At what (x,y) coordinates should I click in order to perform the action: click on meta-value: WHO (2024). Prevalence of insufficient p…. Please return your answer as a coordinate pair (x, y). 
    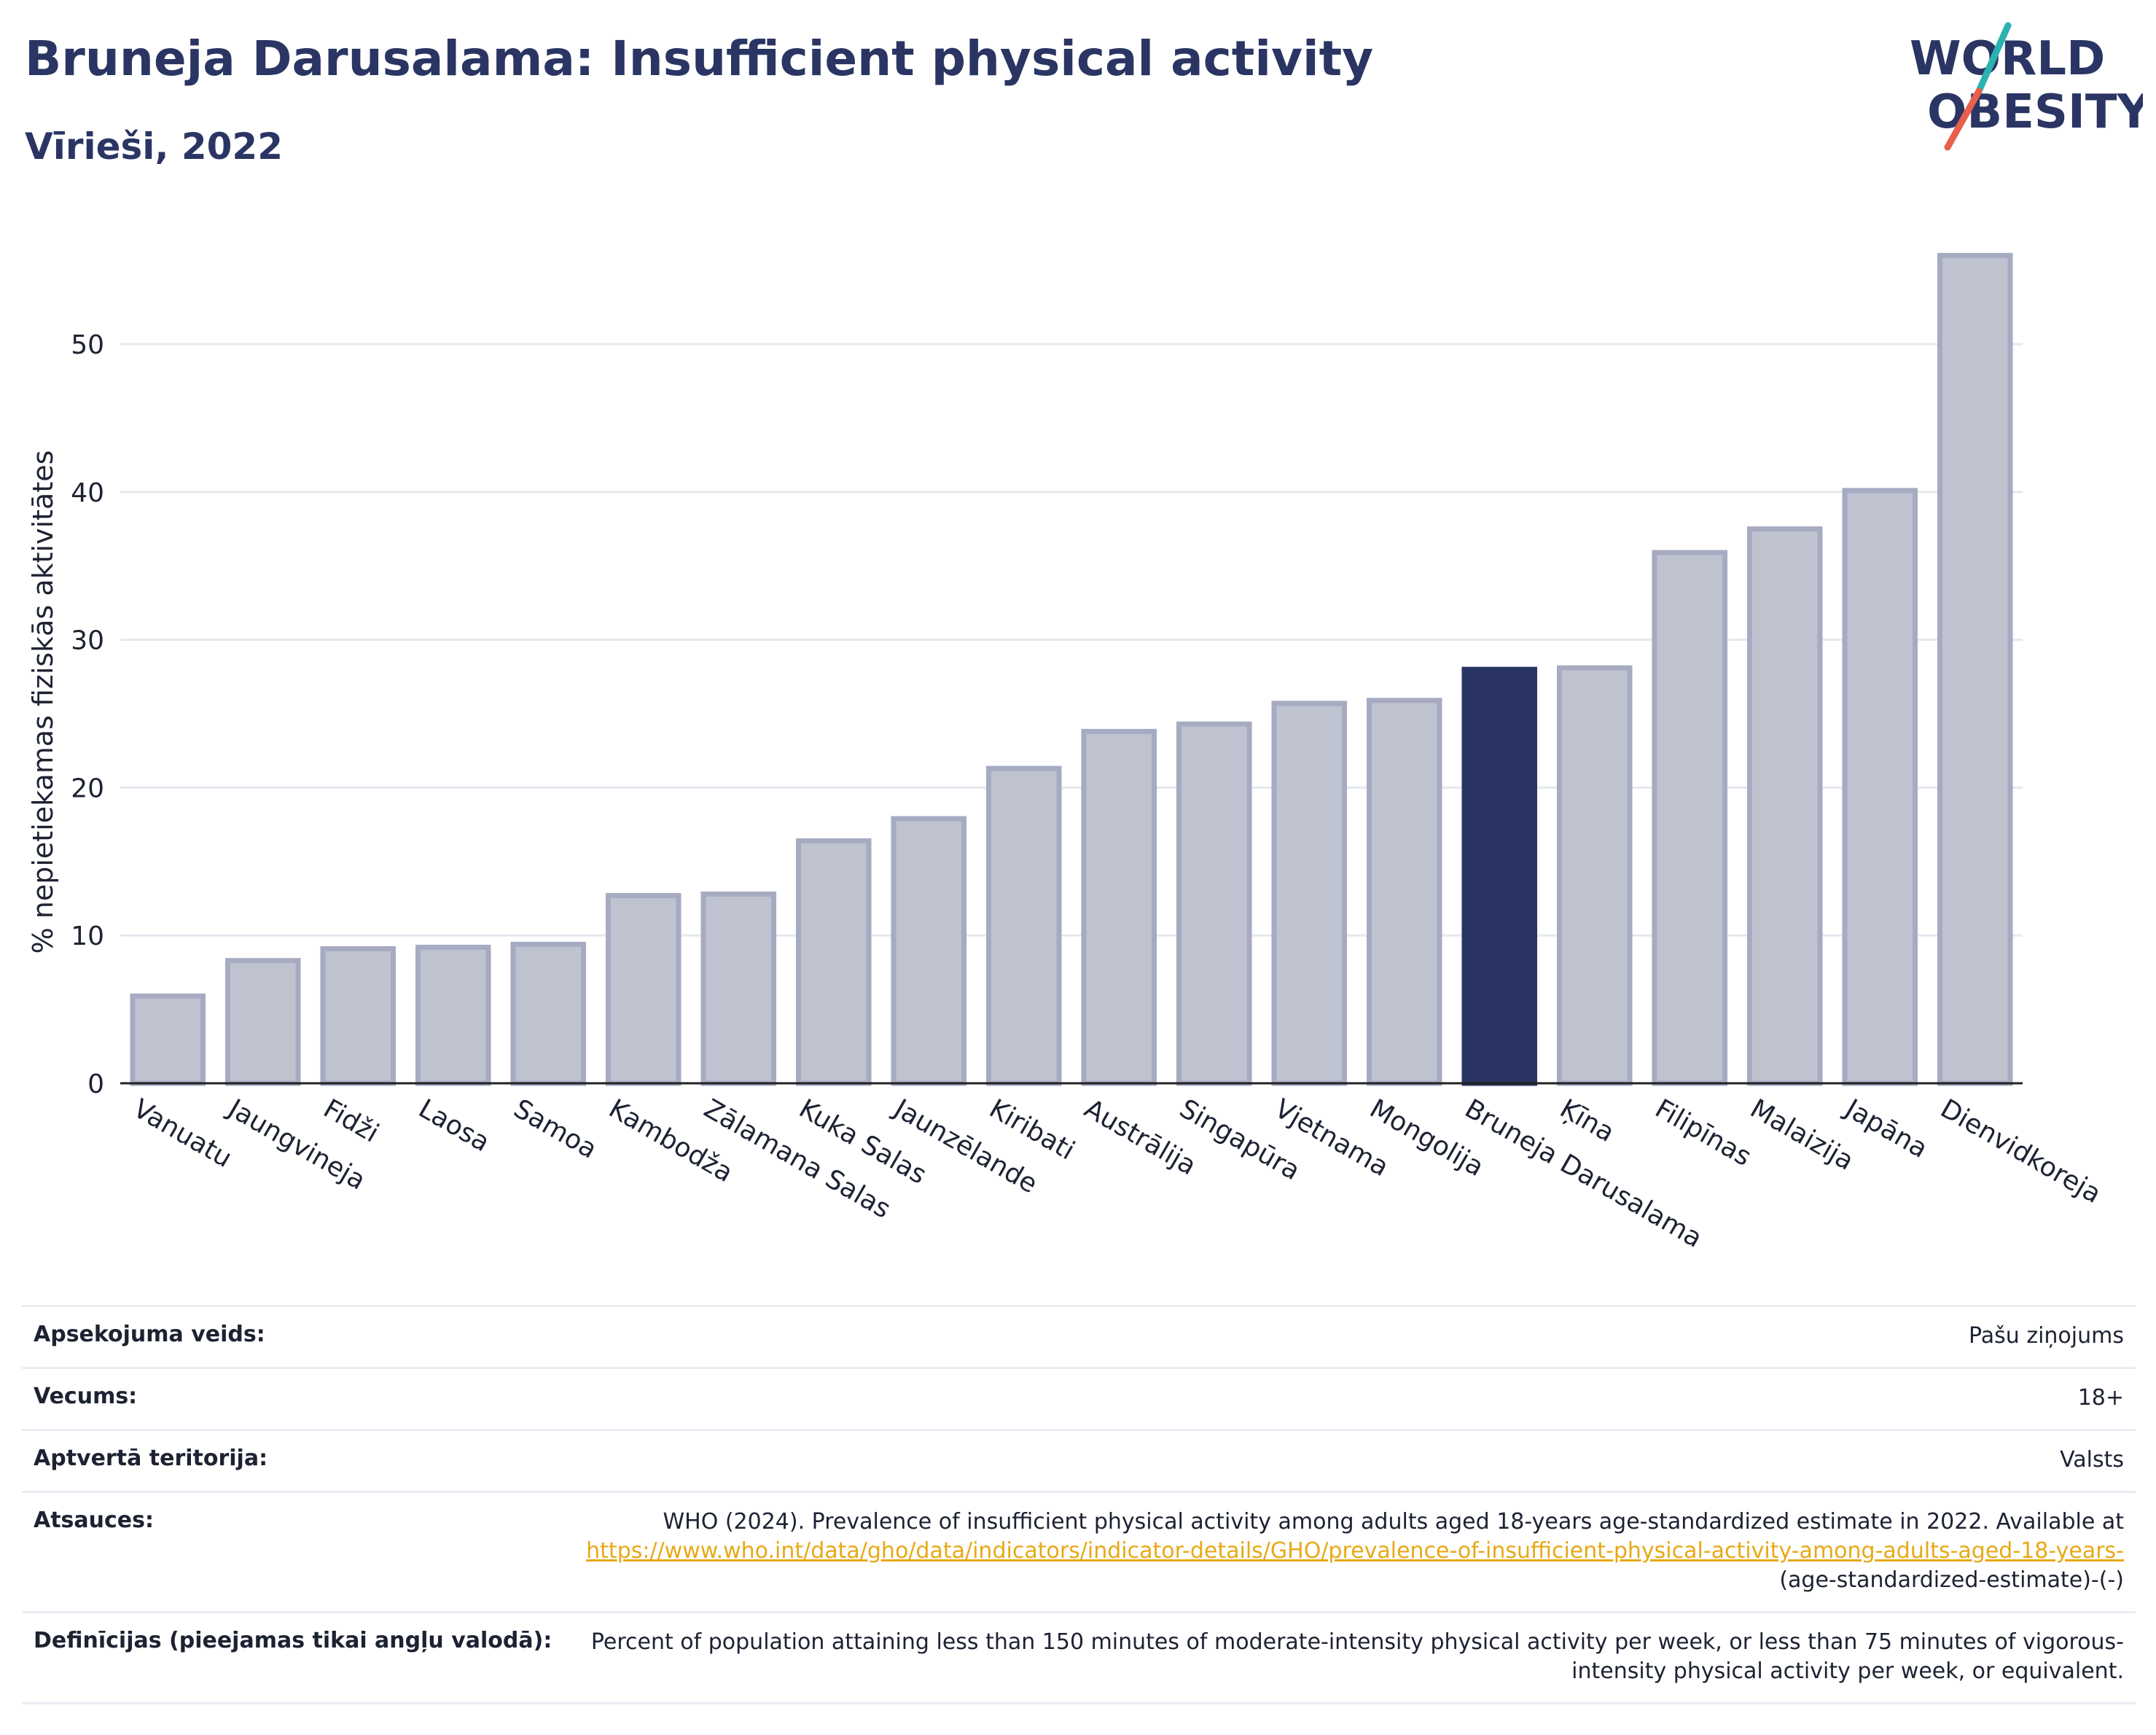
    Looking at the image, I should click on (1329, 1551).